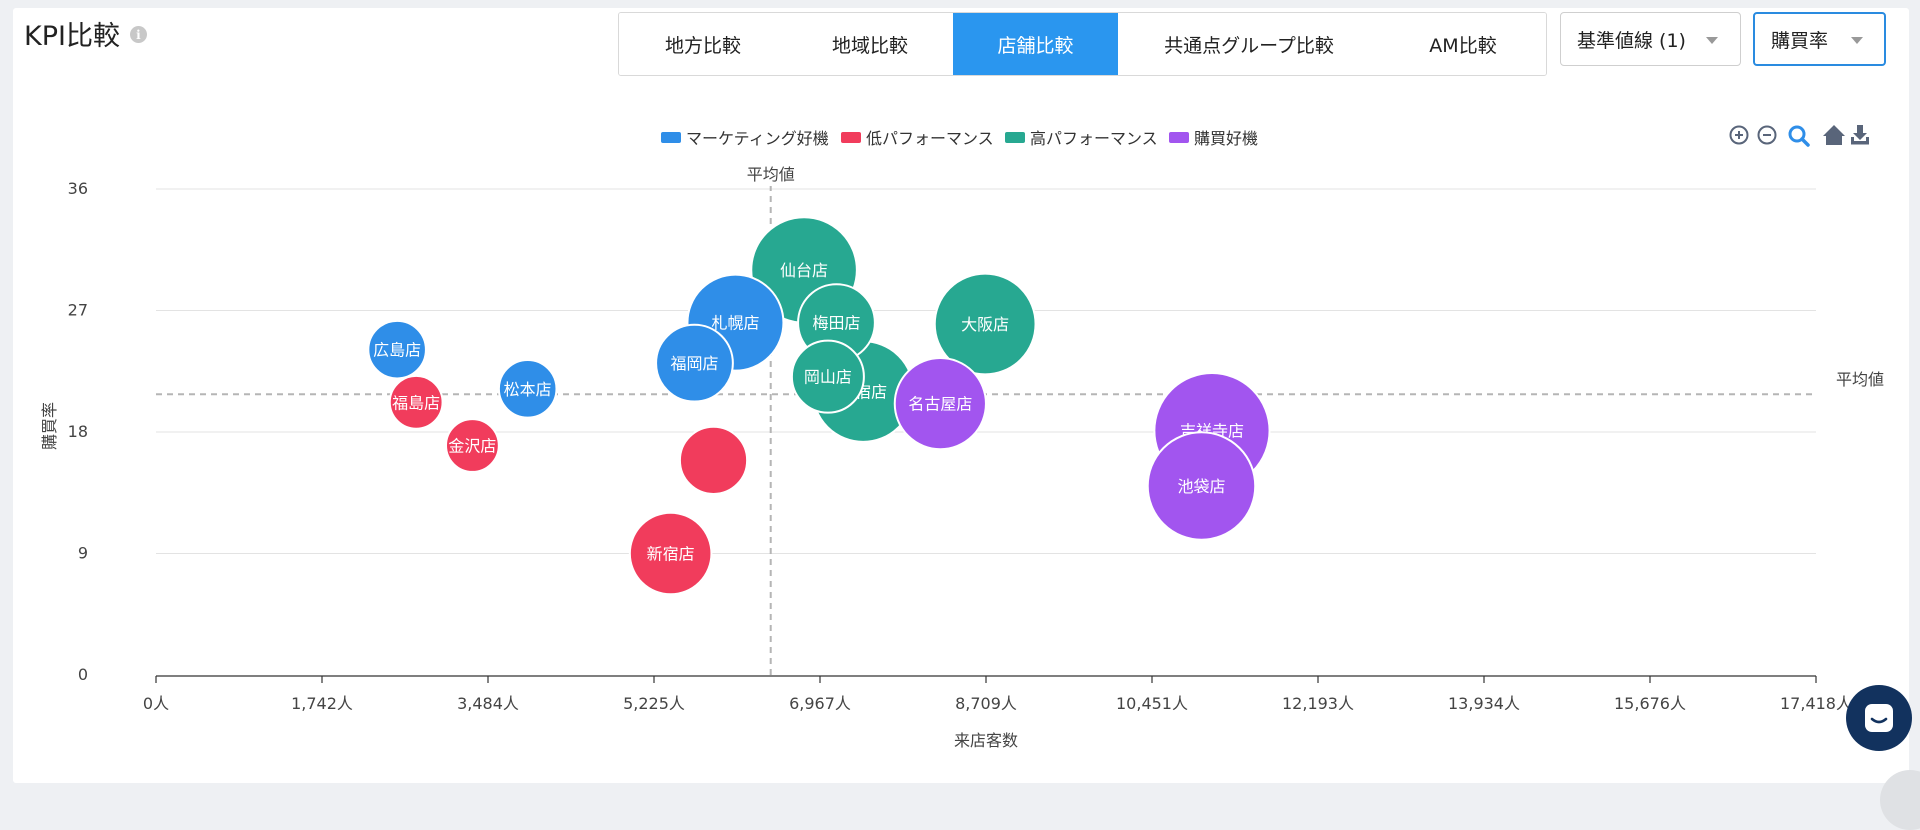 Image resolution: width=1920 pixels, height=830 pixels. What do you see at coordinates (1463, 44) in the screenshot?
I see `tab-am-comparison: AM比較` at bounding box center [1463, 44].